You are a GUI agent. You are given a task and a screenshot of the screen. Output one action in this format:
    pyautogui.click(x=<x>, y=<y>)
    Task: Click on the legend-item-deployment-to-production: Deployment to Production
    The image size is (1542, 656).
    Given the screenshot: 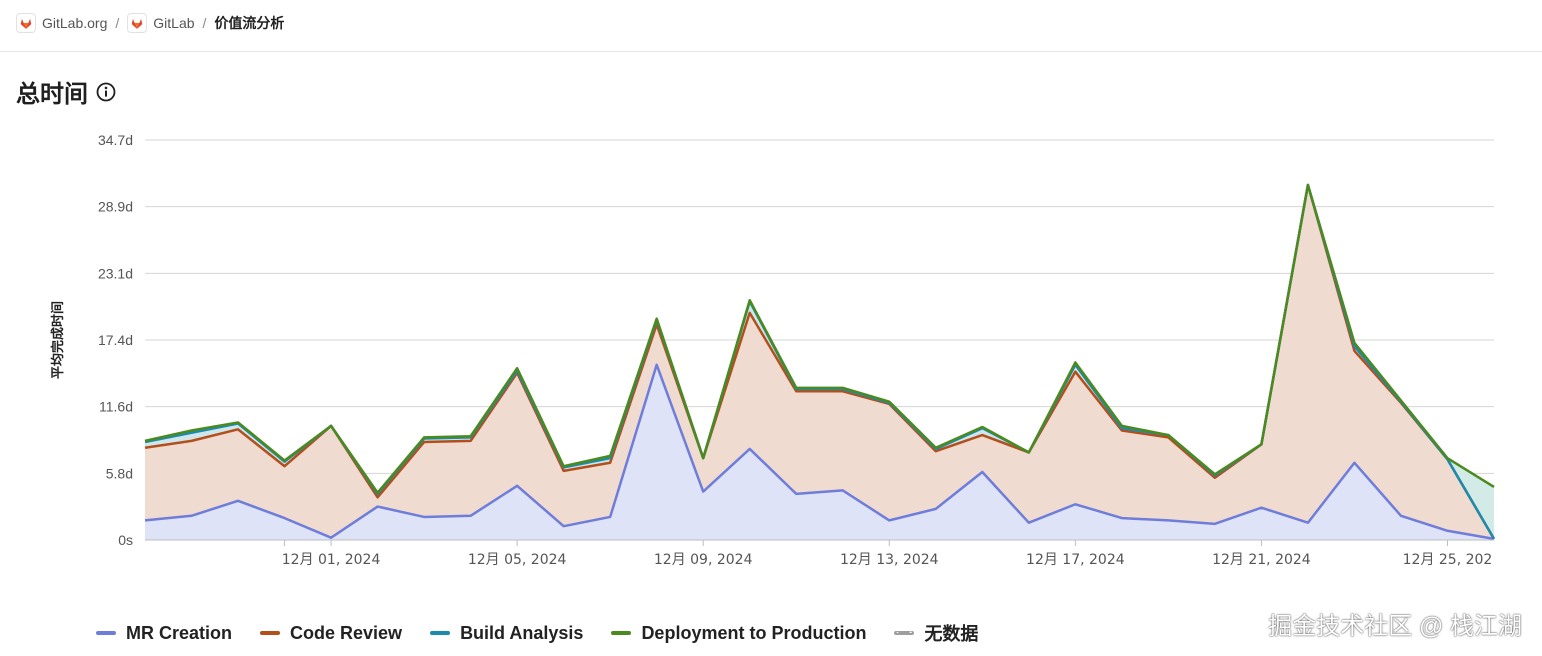 What is the action you would take?
    pyautogui.click(x=738, y=633)
    